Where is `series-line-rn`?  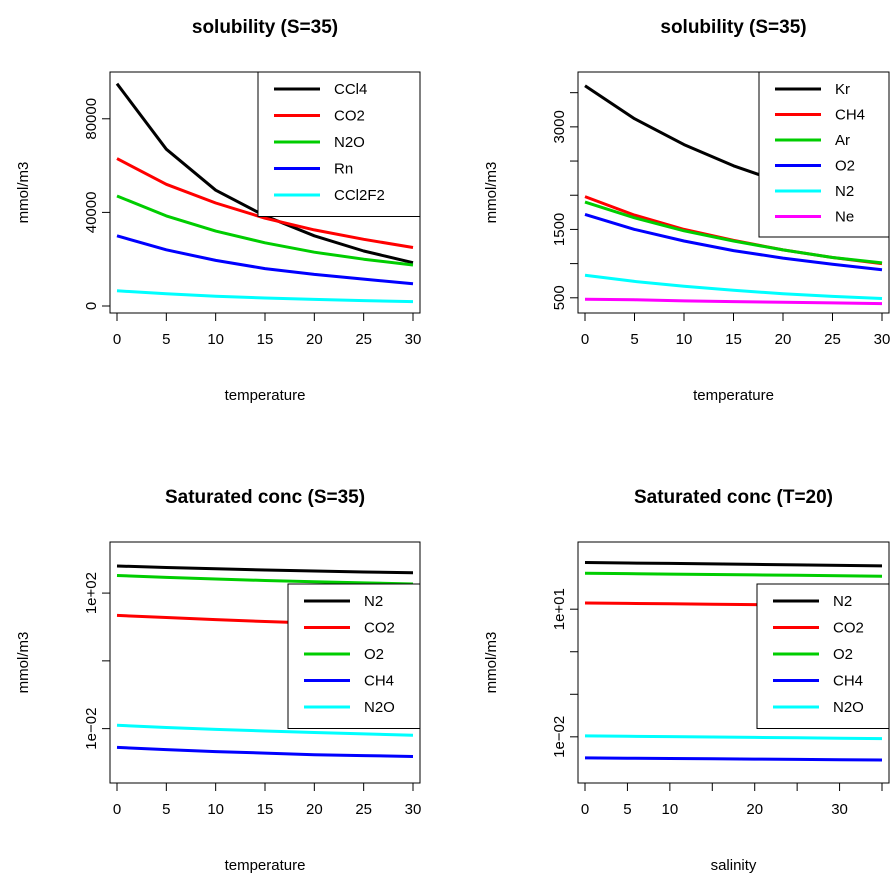
series-line-rn is located at coordinates (265, 260).